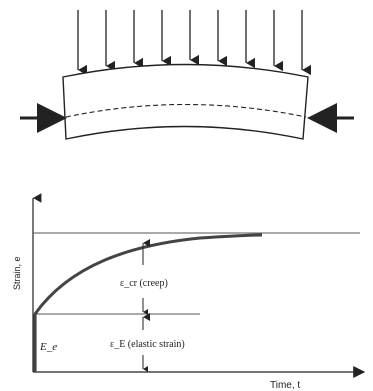 The height and width of the screenshot is (391, 373). I want to click on creep-label: ε_cr (creep), so click(144, 283).